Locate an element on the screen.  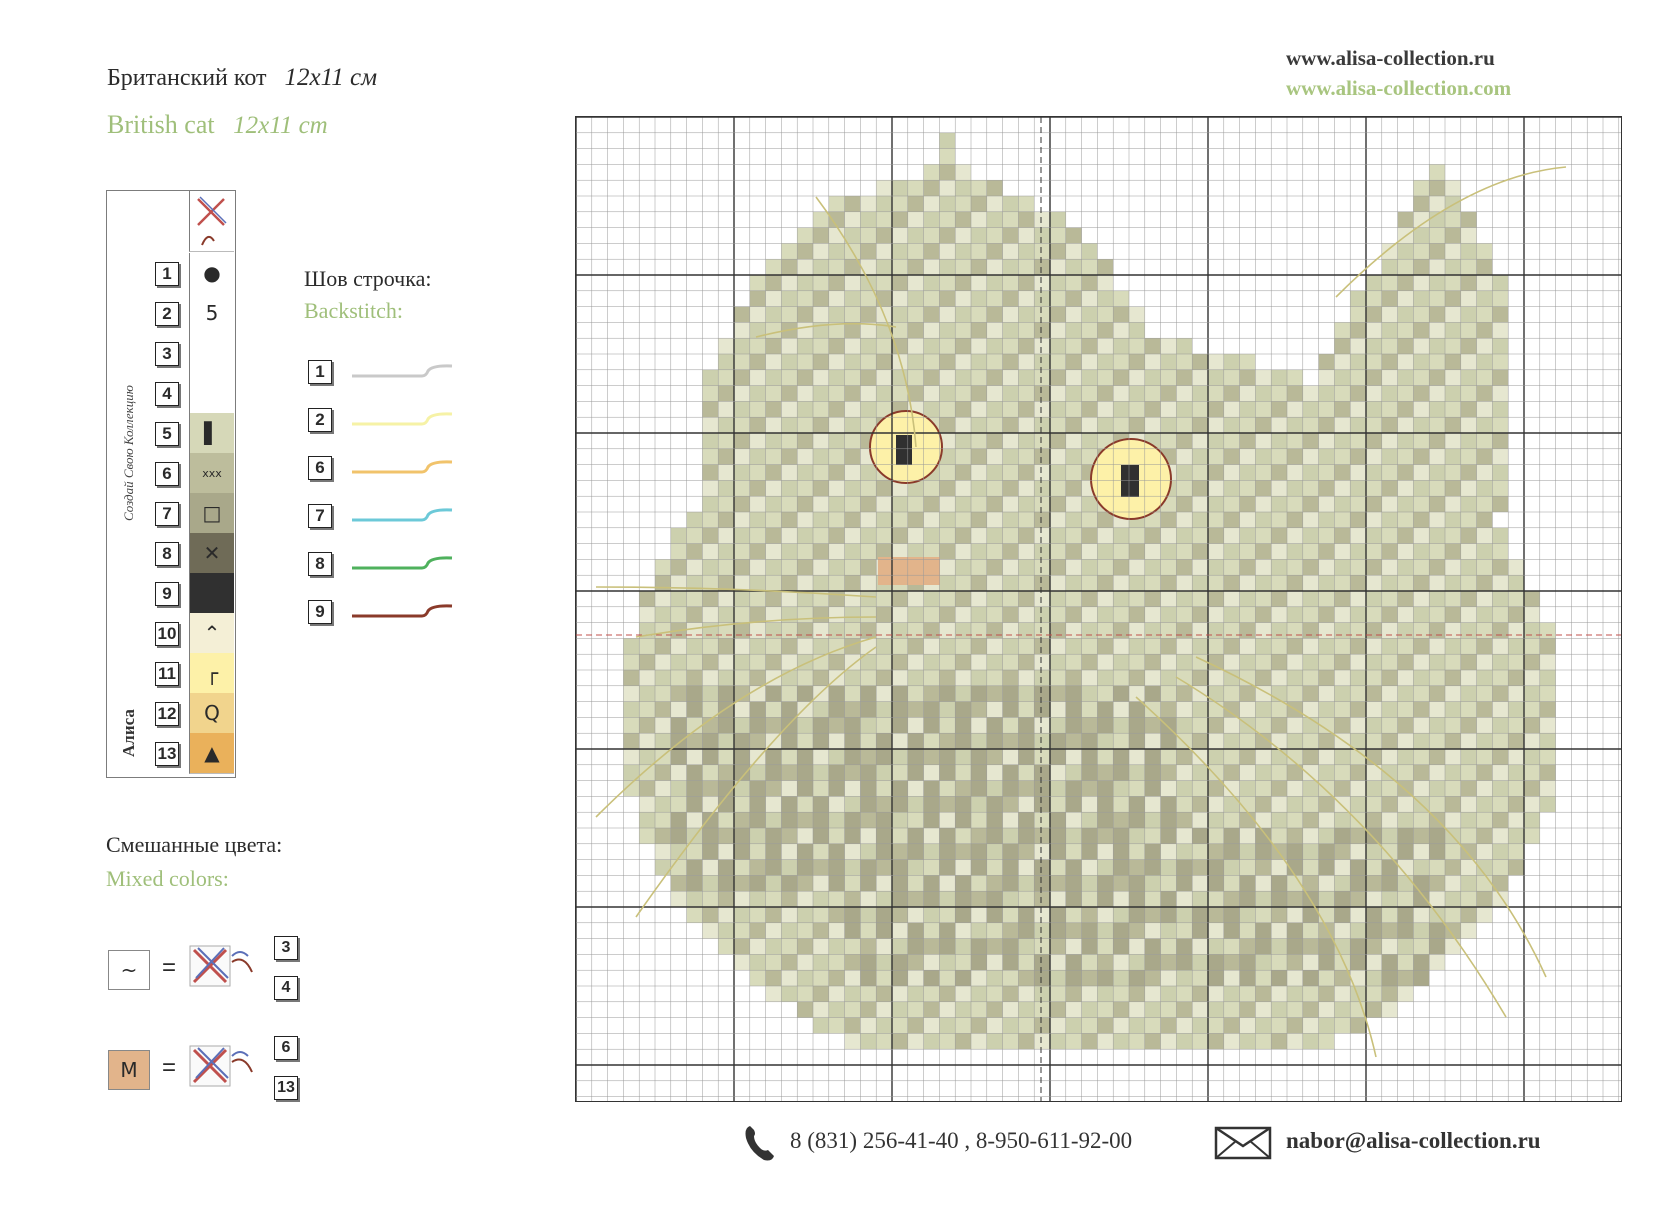
envelope-icon is located at coordinates (1243, 1145).